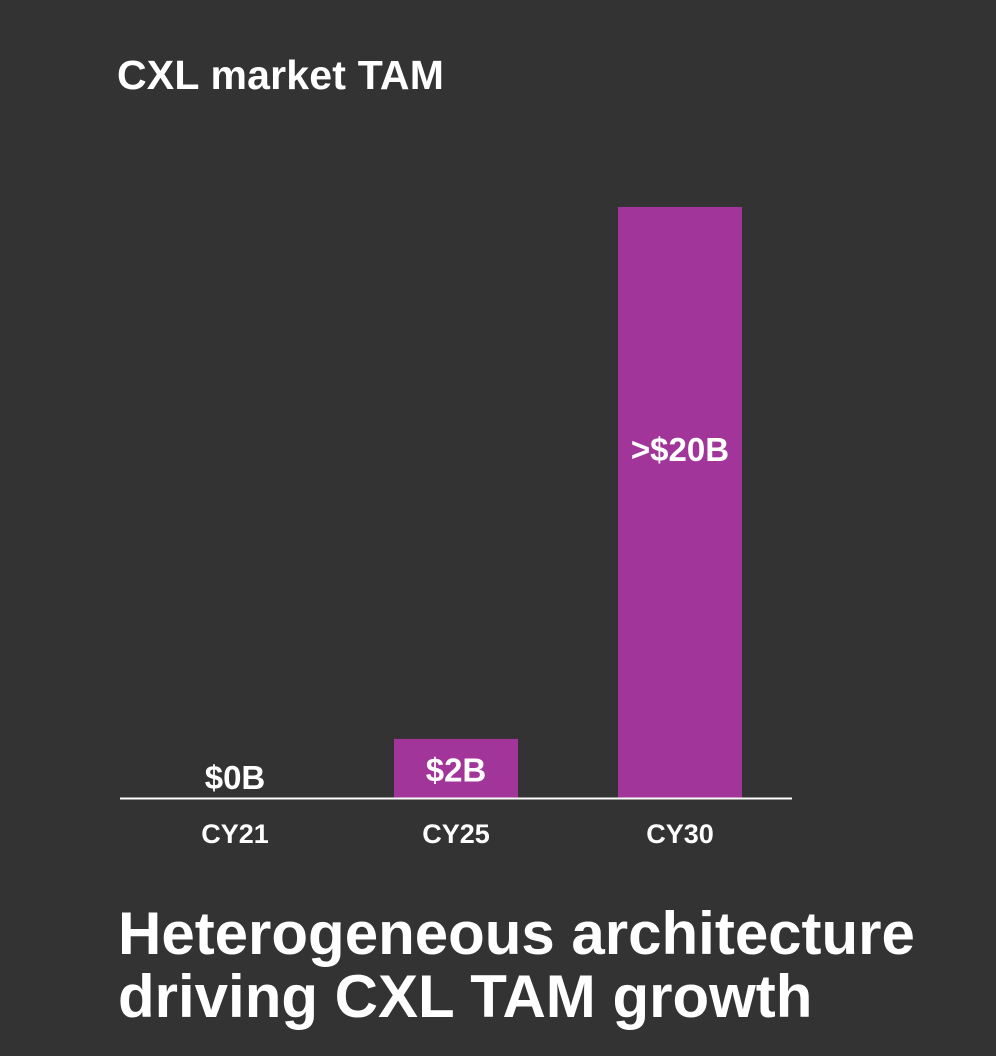  I want to click on data-label-cy30: >$20B, so click(680, 449).